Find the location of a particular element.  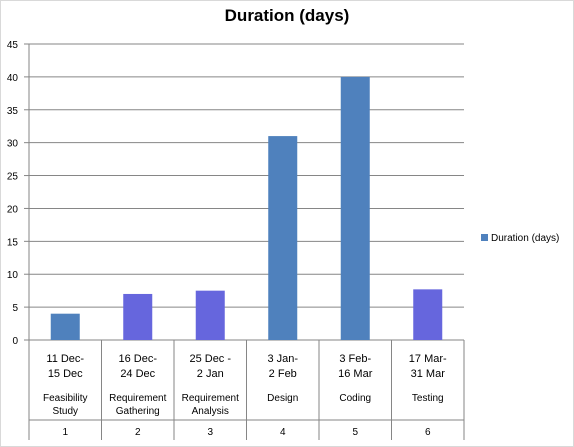

y-tick-label: 45 is located at coordinates (13, 45).